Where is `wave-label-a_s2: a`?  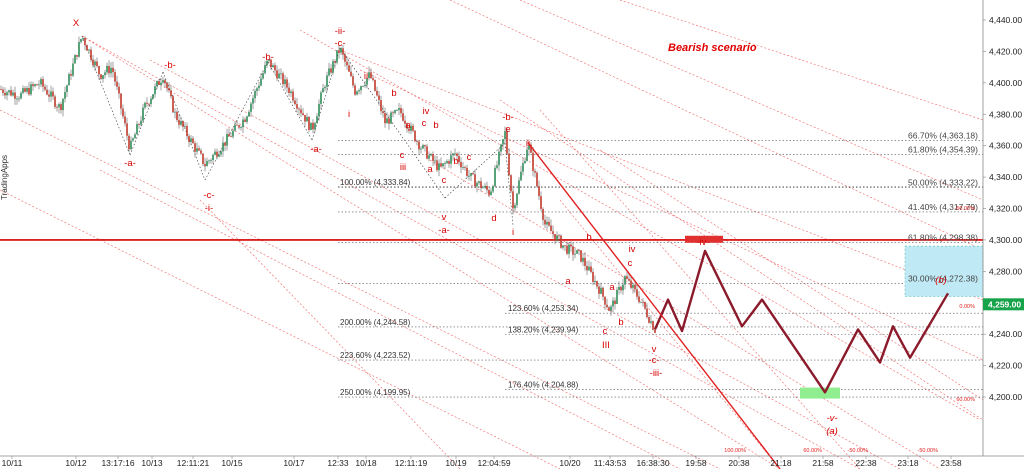 wave-label-a_s2: a is located at coordinates (430, 169).